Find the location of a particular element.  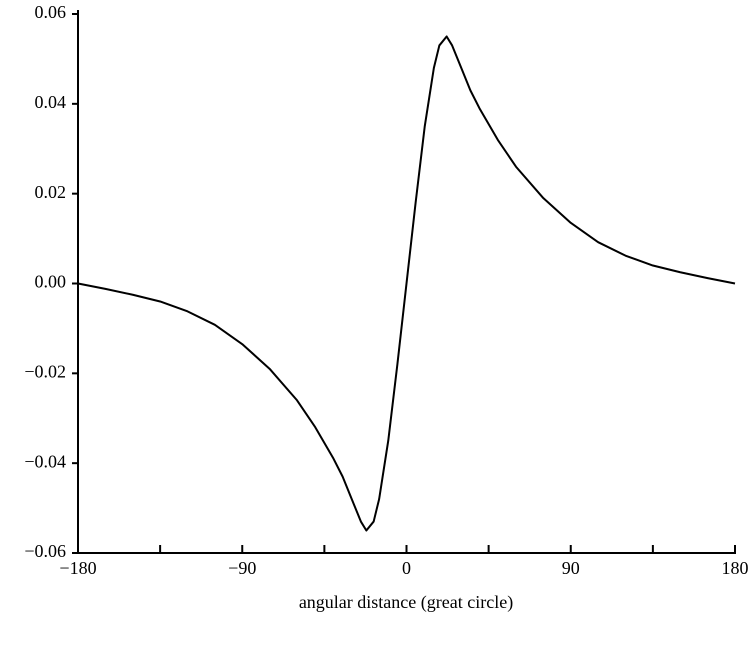

y-tick-label: −0.06 is located at coordinates (45, 551).